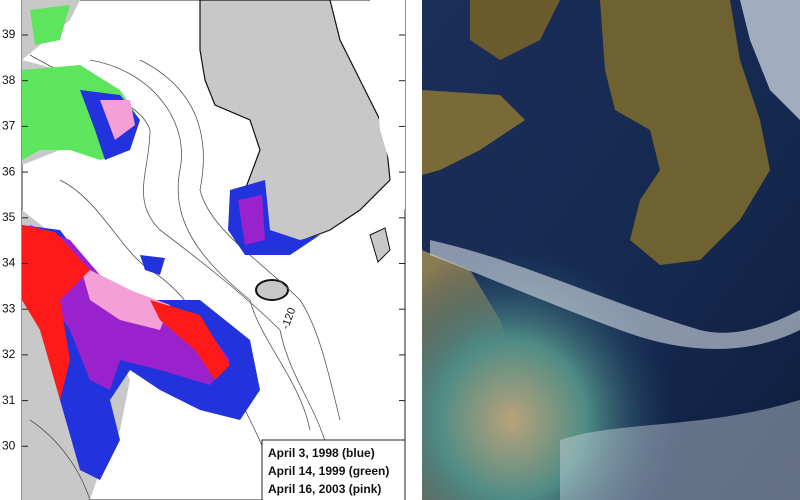  I want to click on bloom-purple, so click(251, 220).